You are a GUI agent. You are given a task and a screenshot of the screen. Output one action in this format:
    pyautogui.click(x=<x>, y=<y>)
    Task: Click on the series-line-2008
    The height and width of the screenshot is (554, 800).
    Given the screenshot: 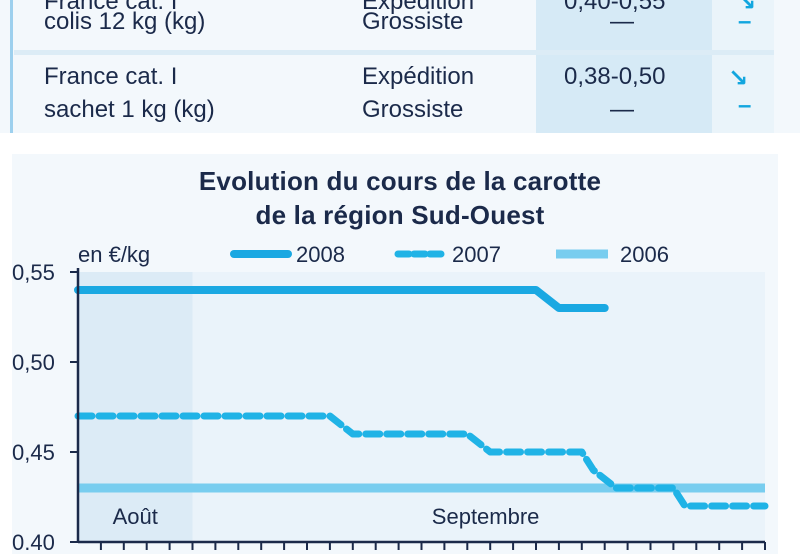 What is the action you would take?
    pyautogui.click(x=341, y=299)
    